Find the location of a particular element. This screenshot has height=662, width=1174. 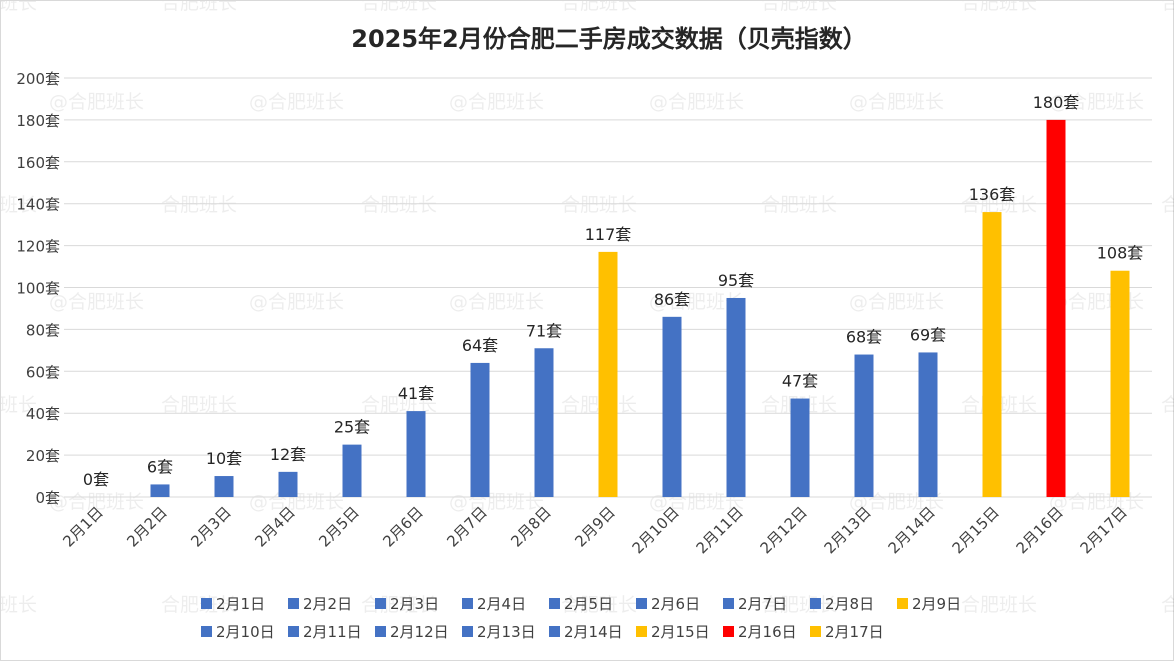

legend-item: 2月16日 is located at coordinates (760, 632).